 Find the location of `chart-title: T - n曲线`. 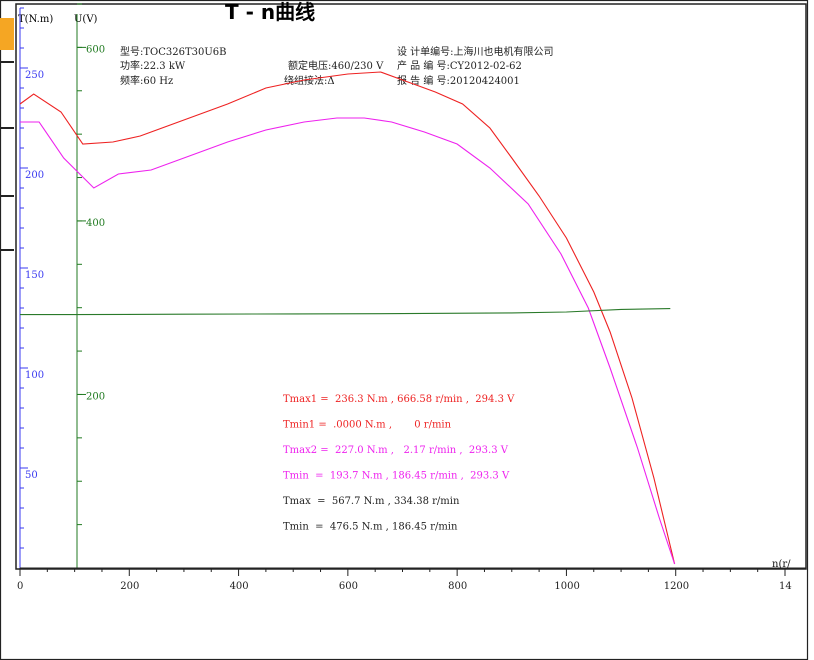

chart-title: T - n曲线 is located at coordinates (270, 12).